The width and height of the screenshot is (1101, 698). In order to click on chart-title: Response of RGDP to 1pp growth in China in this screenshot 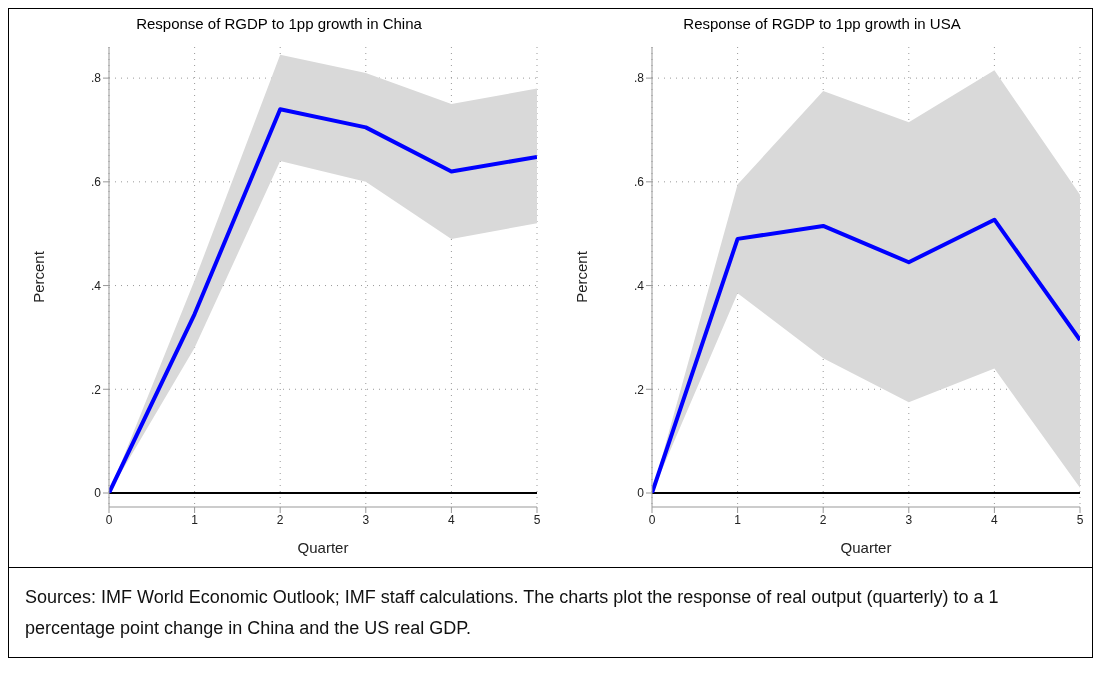, I will do `click(279, 24)`.